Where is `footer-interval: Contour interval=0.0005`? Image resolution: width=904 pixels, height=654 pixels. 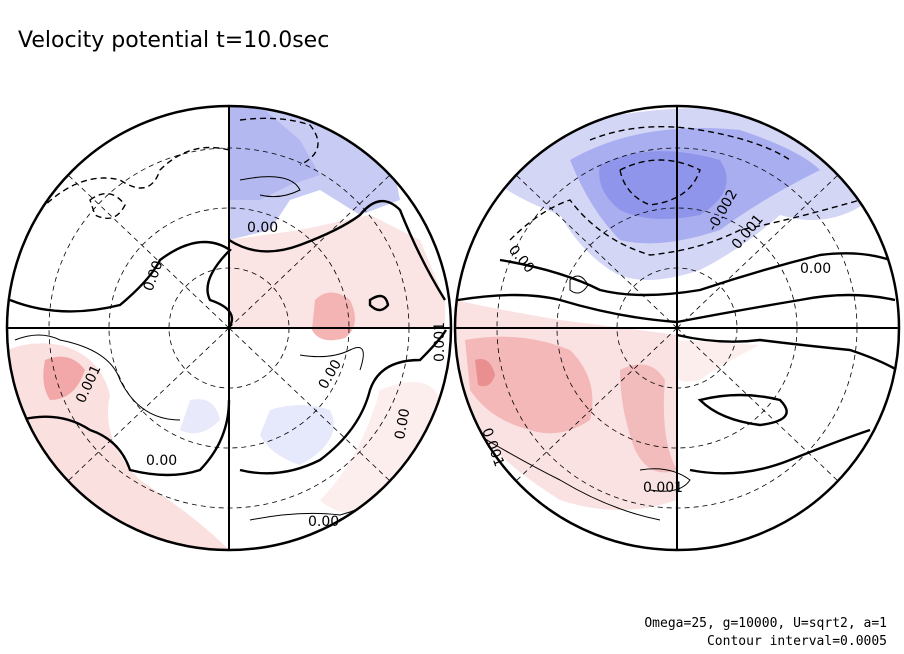
footer-interval: Contour interval=0.0005 is located at coordinates (797, 641).